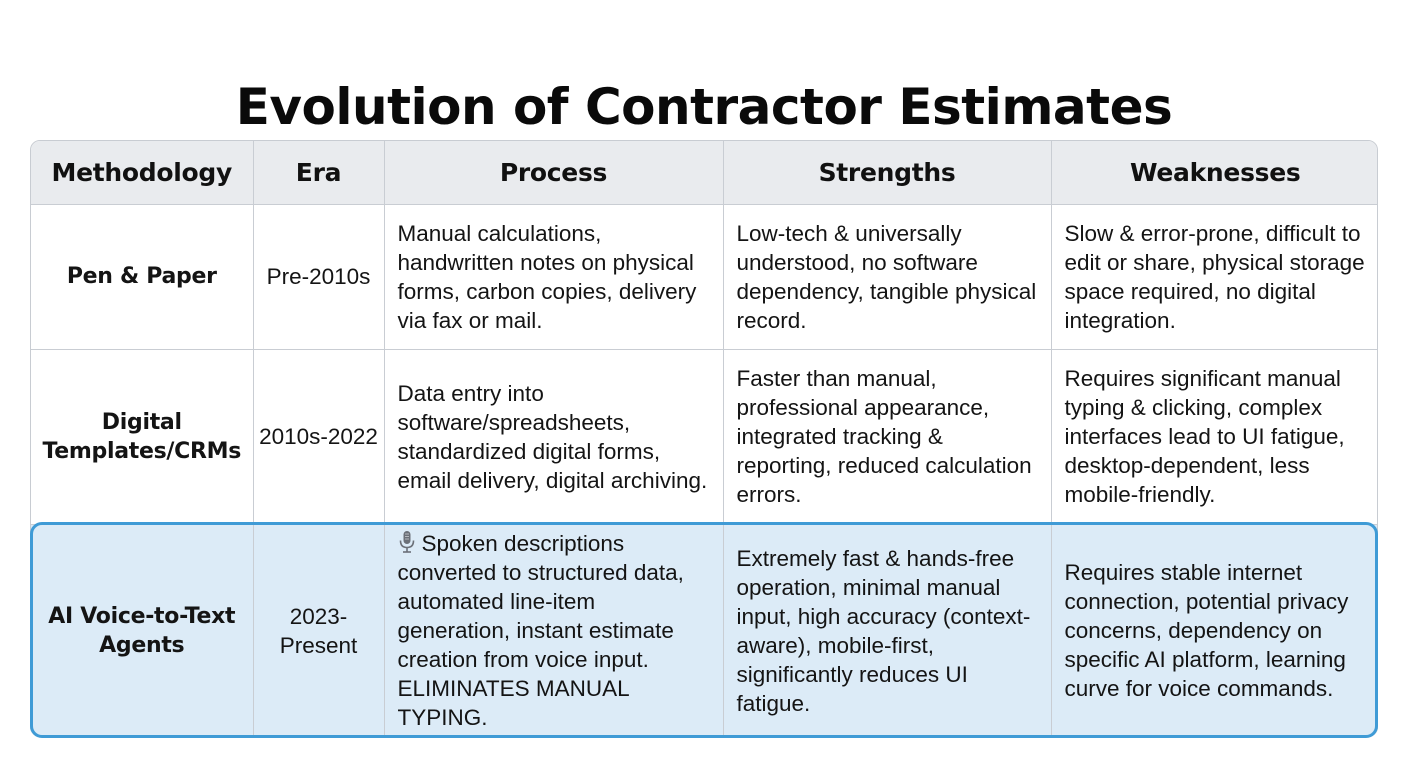 The image size is (1408, 768). I want to click on page-title: Evolution of Contractor Estimates, so click(704, 106).